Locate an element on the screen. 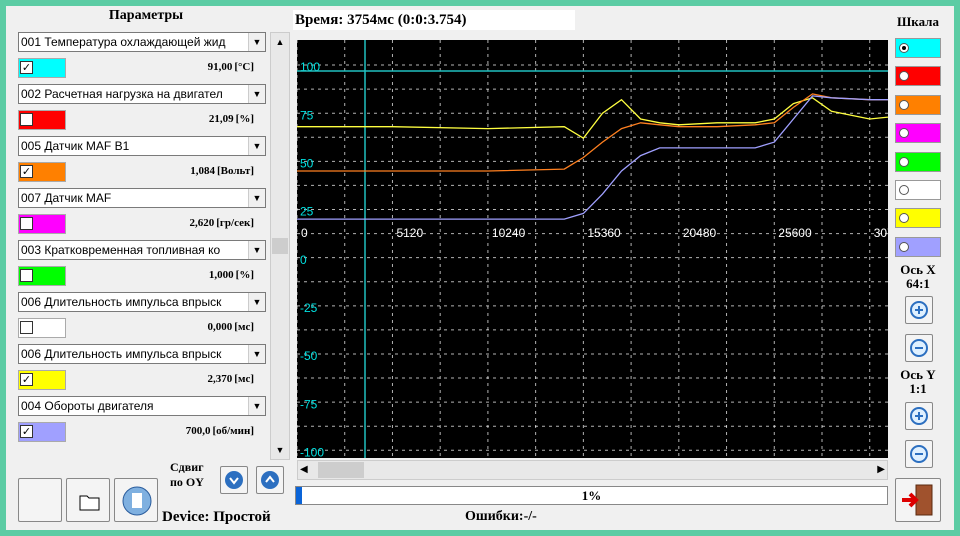 This screenshot has height=536, width=960. panel-title: Параметры is located at coordinates (146, 15).